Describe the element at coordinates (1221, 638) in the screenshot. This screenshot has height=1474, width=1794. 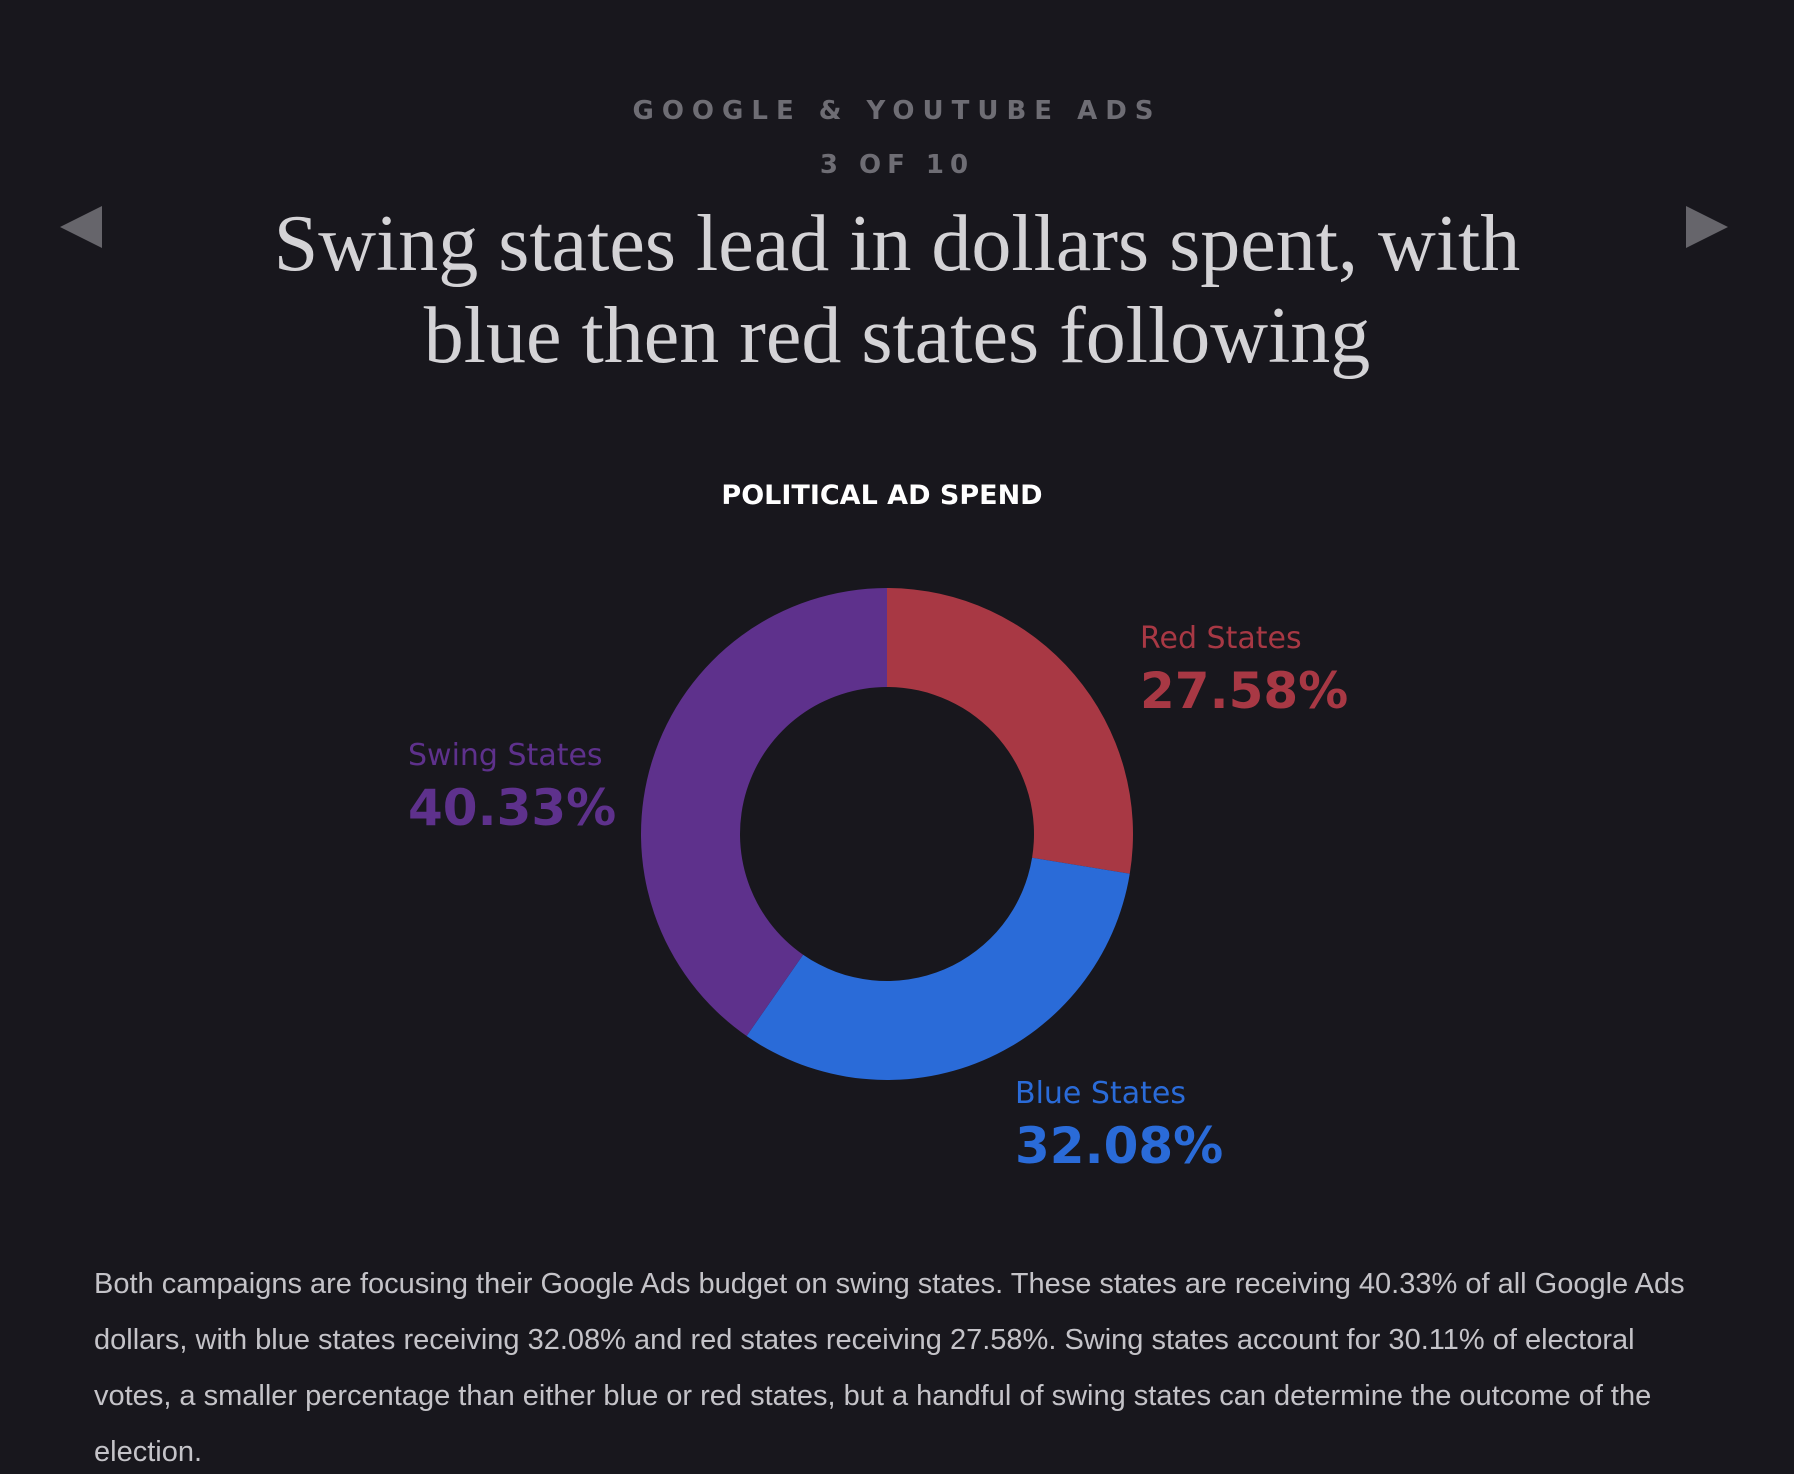
I see `slice-name-red: Red States` at that location.